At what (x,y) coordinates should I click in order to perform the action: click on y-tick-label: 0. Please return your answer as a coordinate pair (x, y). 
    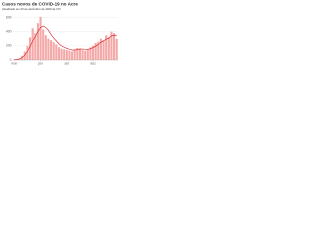
    Looking at the image, I should click on (11, 60).